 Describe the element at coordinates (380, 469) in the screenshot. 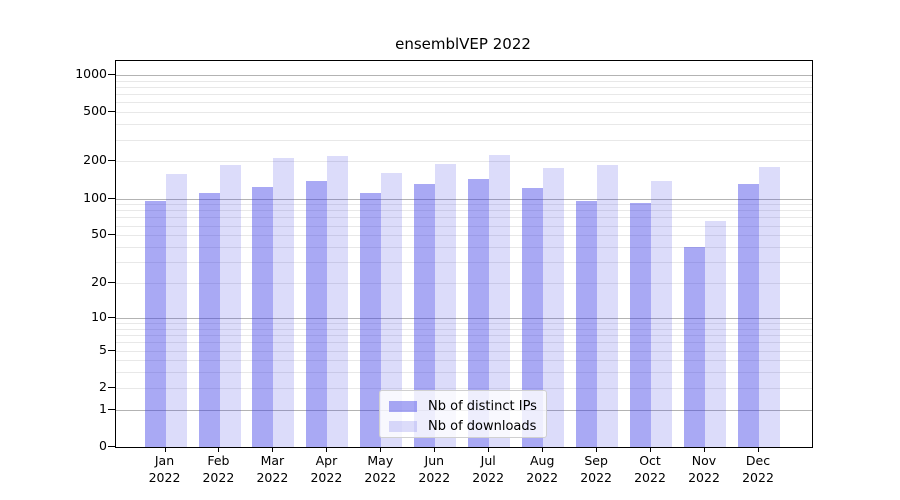

I see `x-tick-label-may: May 2022` at that location.